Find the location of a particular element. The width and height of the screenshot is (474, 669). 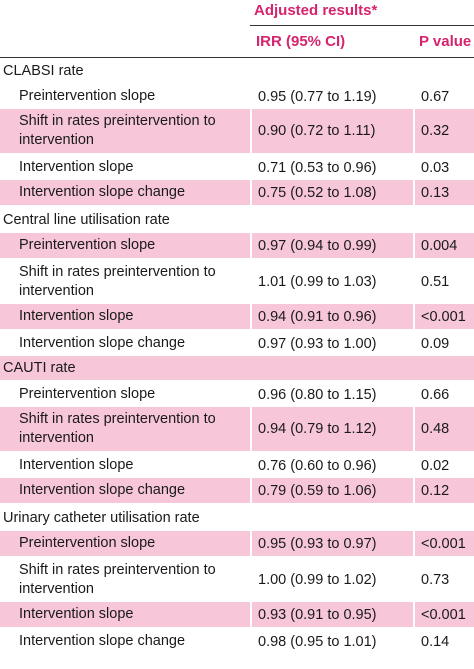

irr-value: 0.98 (0.95 to 1.01) is located at coordinates (331, 641).